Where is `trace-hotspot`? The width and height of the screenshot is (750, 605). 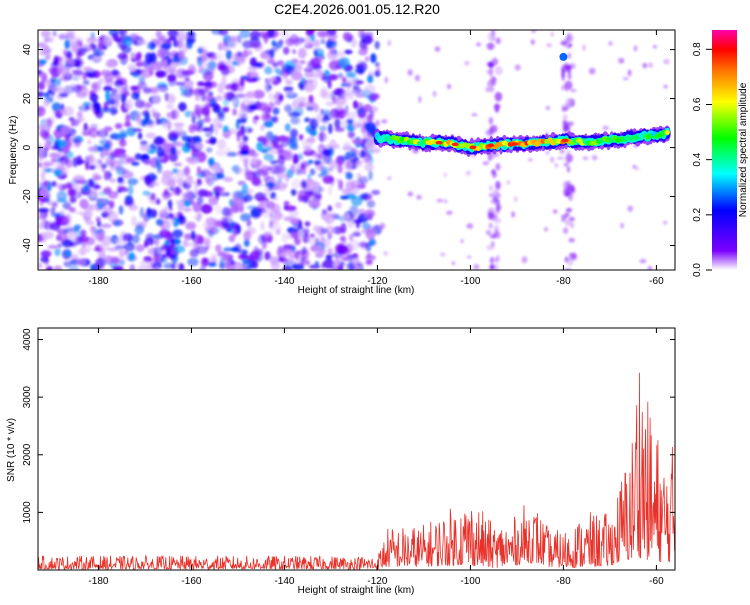
trace-hotspot is located at coordinates (565, 140).